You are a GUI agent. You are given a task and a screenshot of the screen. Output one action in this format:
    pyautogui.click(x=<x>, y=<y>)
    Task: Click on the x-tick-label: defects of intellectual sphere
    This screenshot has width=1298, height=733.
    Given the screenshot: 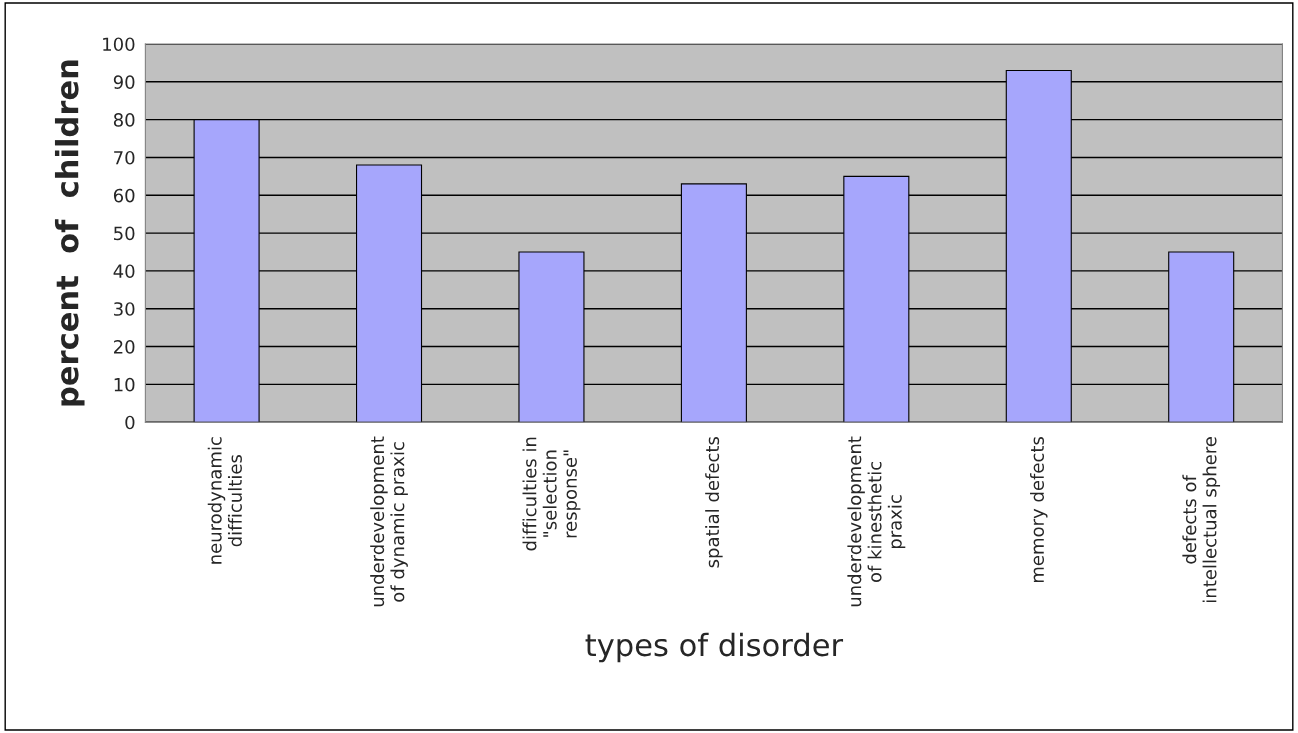 What is the action you would take?
    pyautogui.click(x=1201, y=519)
    